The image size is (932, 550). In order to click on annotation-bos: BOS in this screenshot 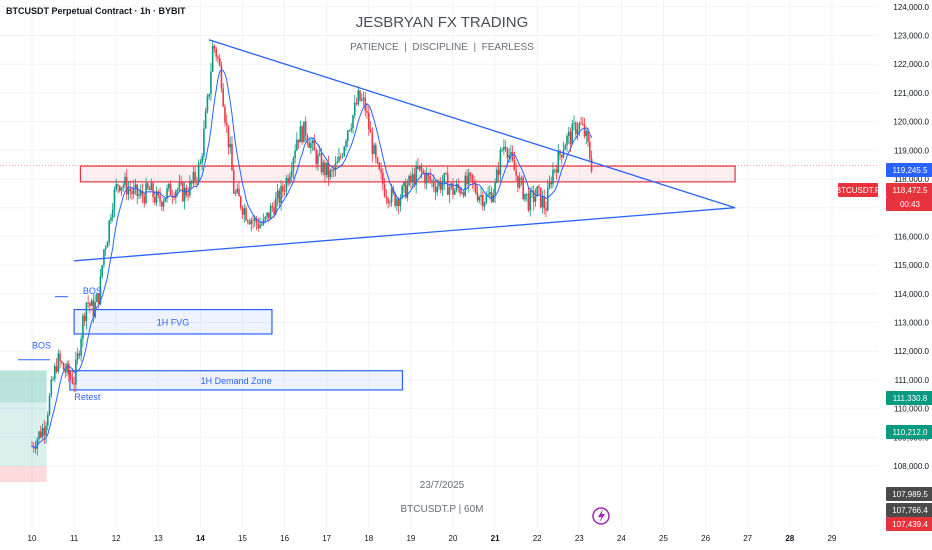, I will do `click(41, 345)`.